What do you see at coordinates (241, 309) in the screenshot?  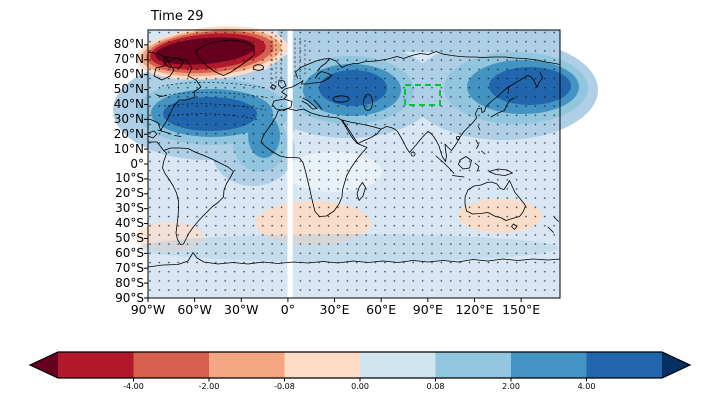 I see `x-tick-label: 30°W` at bounding box center [241, 309].